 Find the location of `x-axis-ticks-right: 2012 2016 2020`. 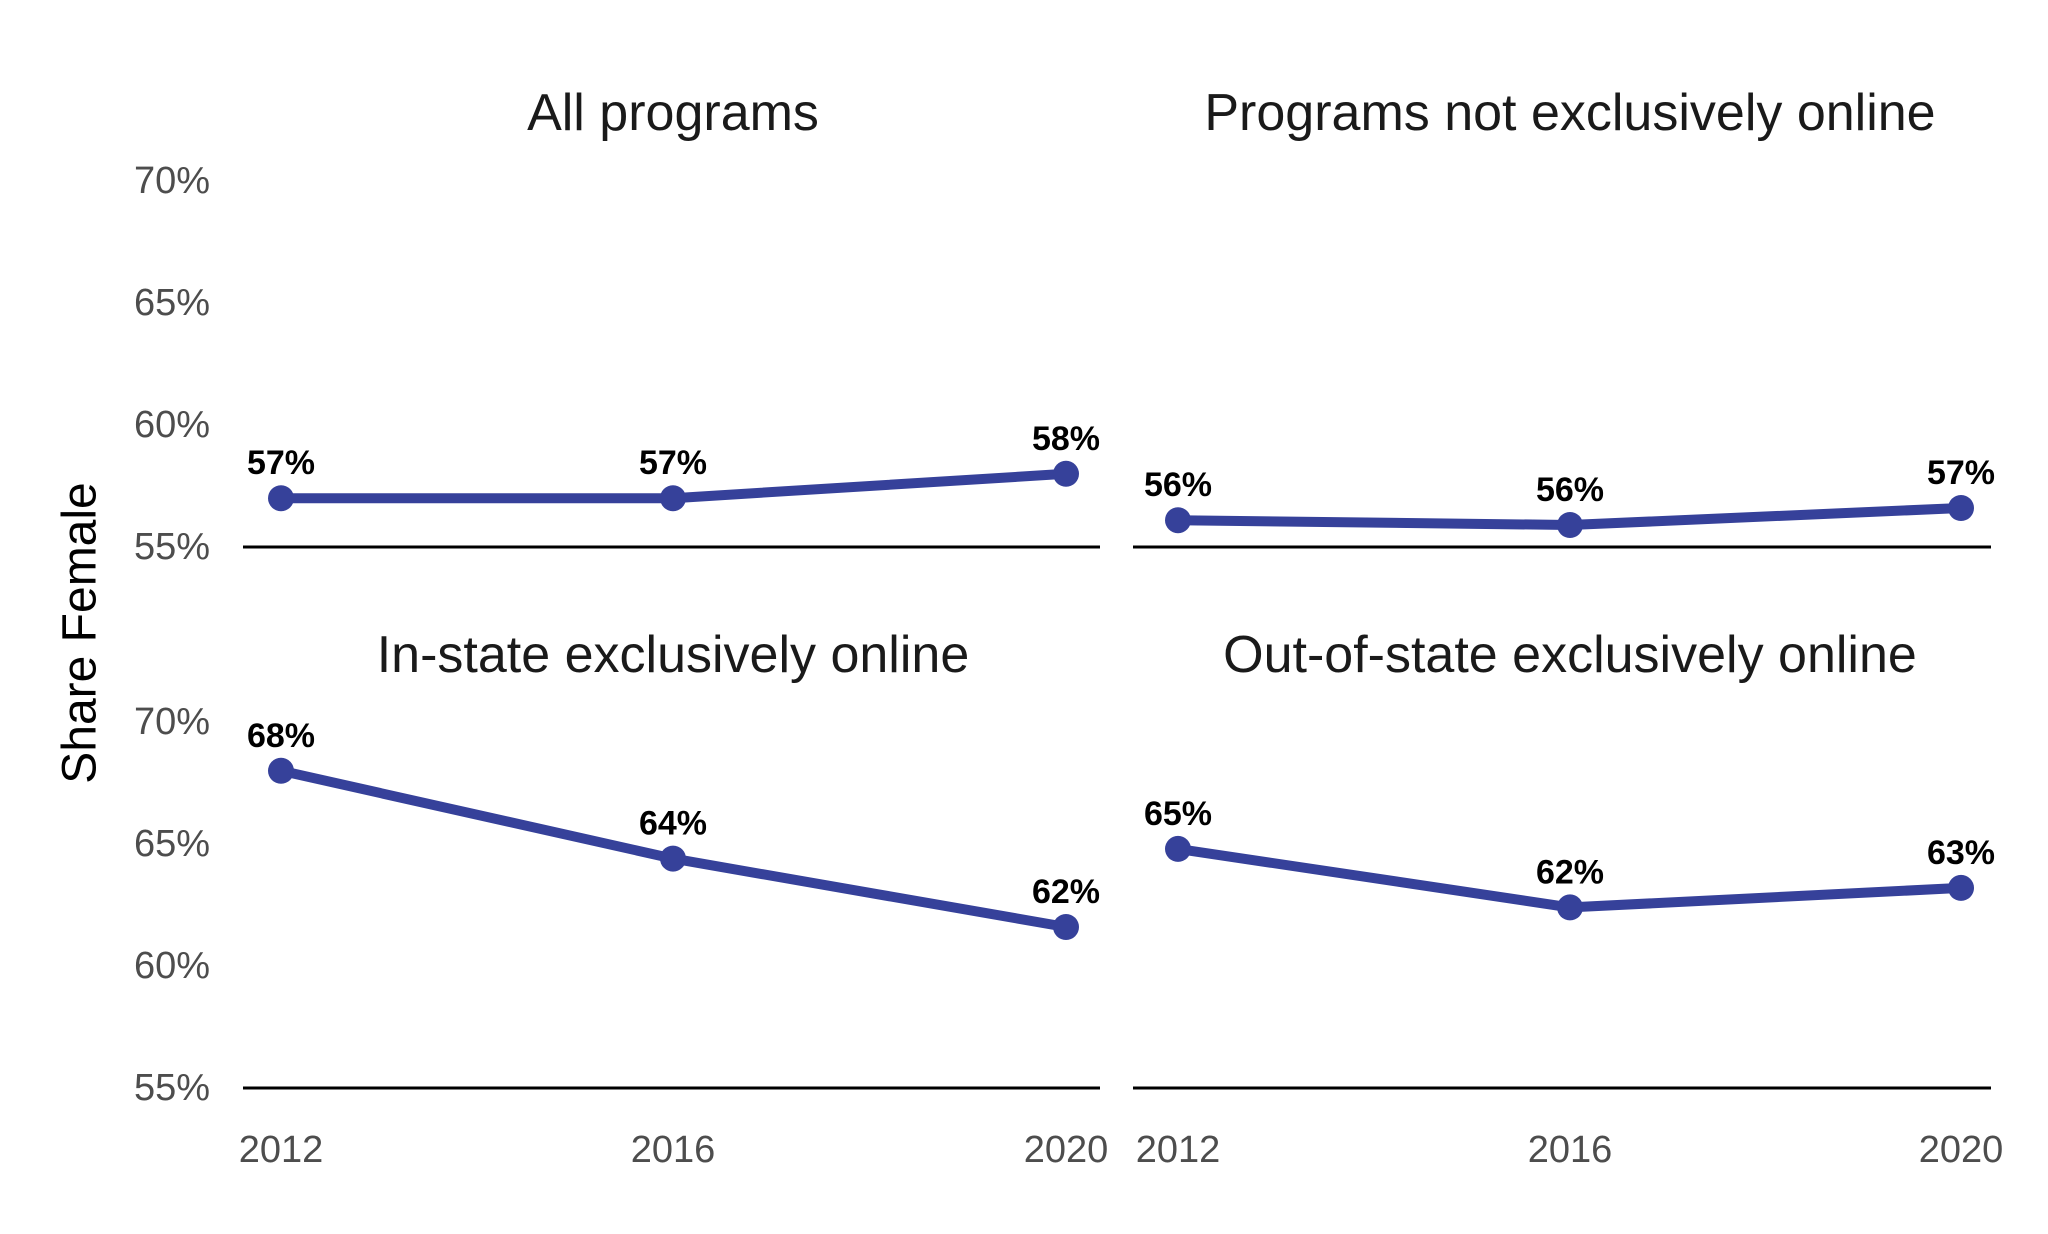

x-axis-ticks-right: 2012 2016 2020 is located at coordinates (1570, 1150).